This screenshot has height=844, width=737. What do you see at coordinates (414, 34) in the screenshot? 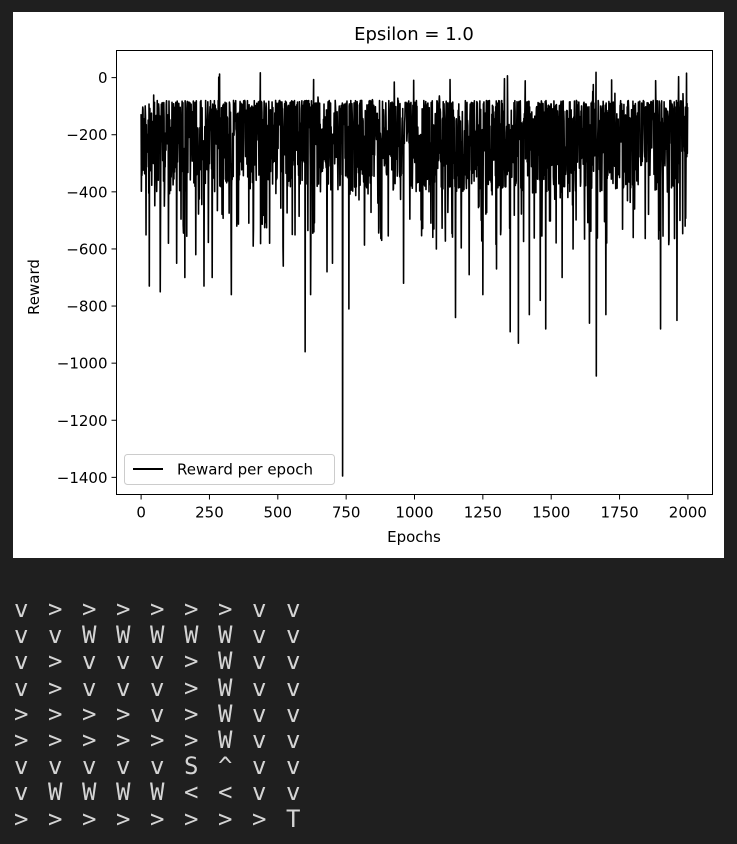
I see `chart-title: Epsilon = 1.0` at bounding box center [414, 34].